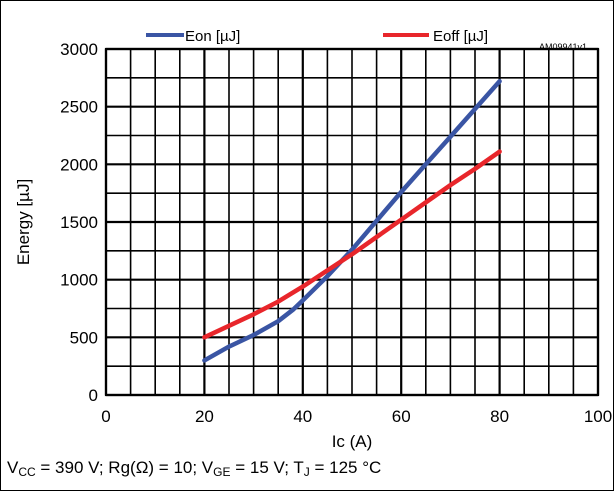 The width and height of the screenshot is (614, 491). I want to click on figure-id: AM09941v1, so click(563, 47).